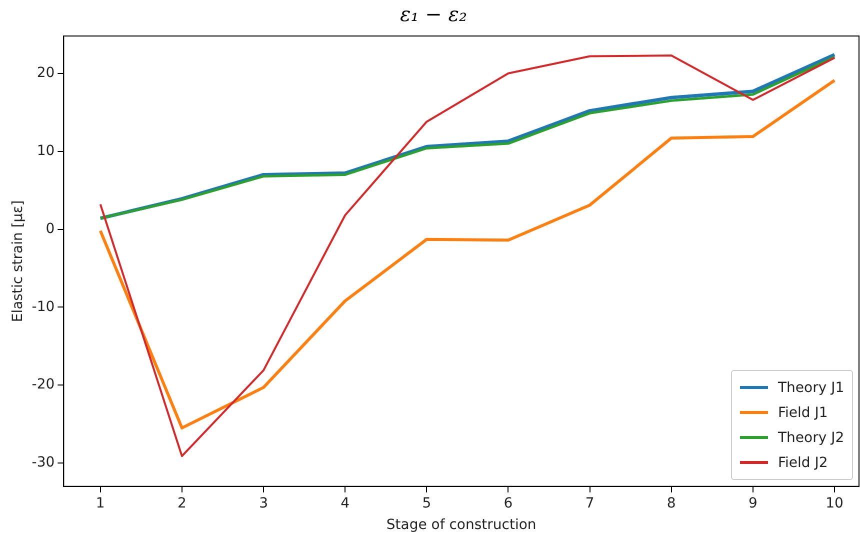  I want to click on x-tick-label: 9, so click(753, 503).